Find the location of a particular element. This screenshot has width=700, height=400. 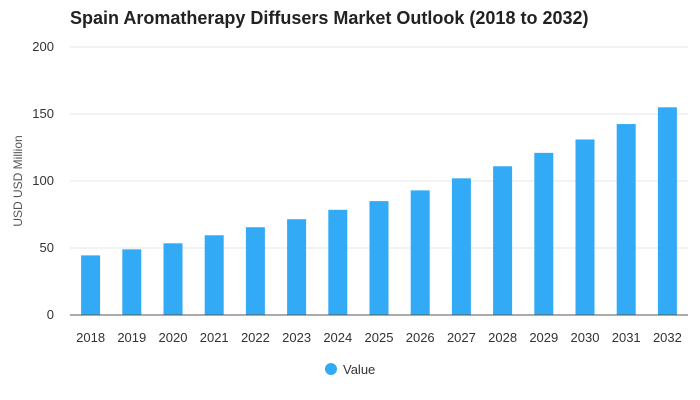

bar-2029 is located at coordinates (544, 233).